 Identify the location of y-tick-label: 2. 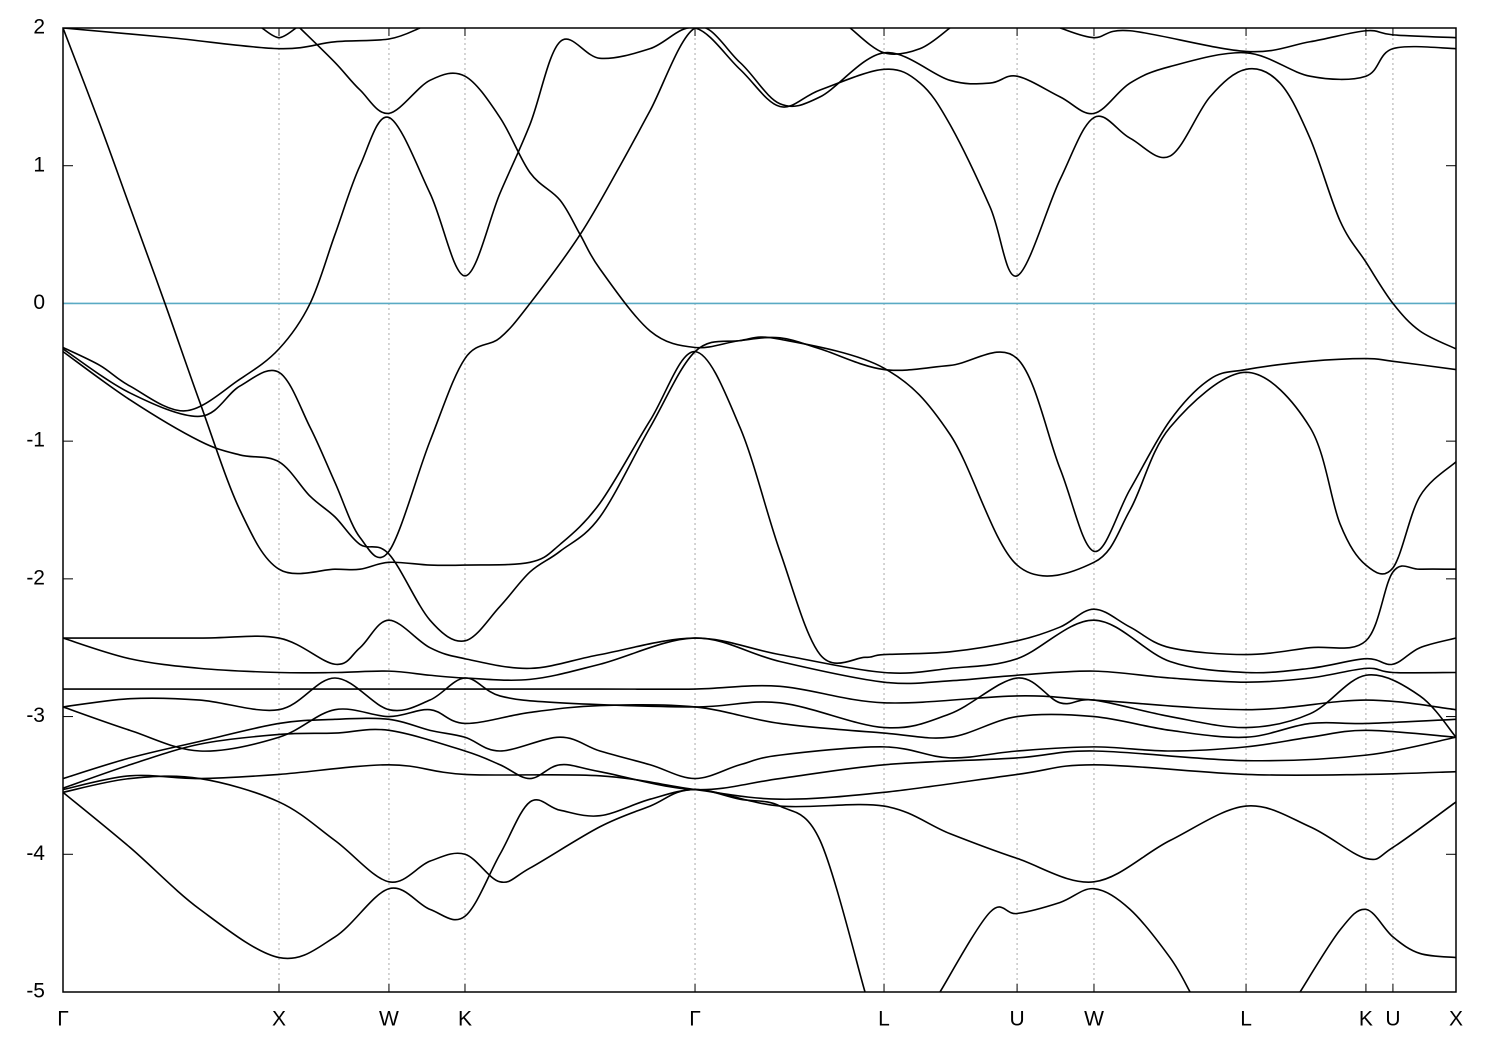
(39, 27).